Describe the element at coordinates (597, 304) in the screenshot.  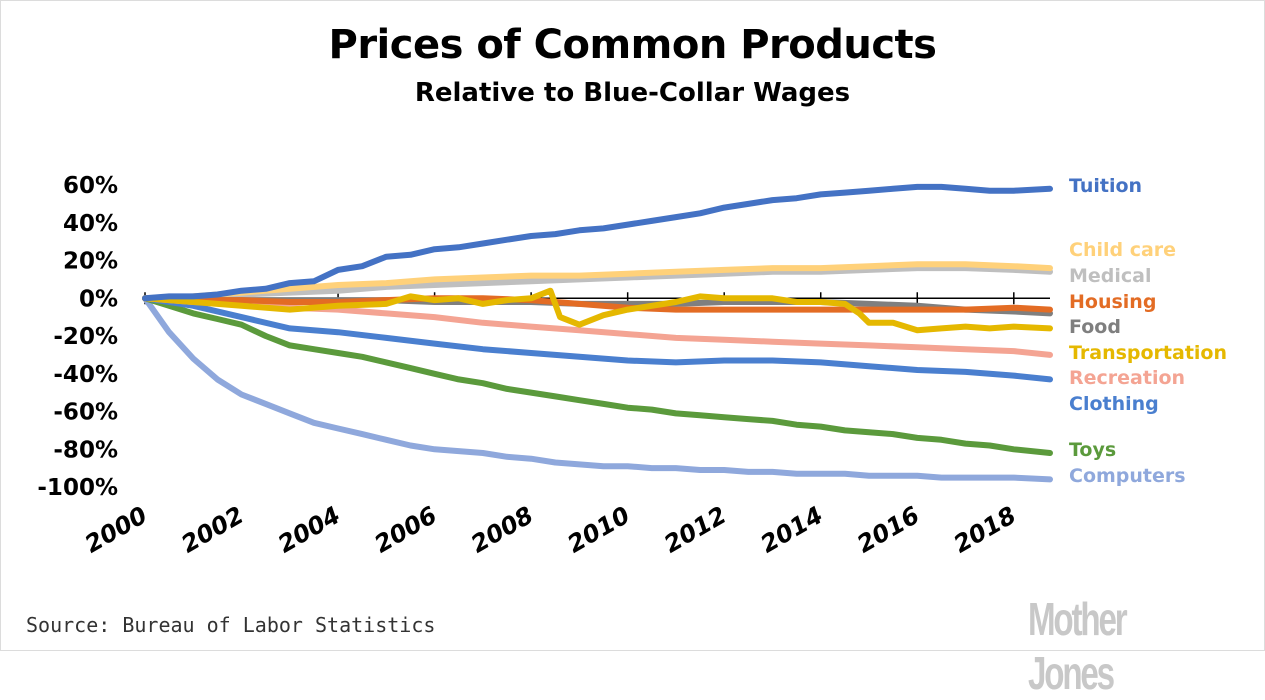
I see `series-line-housing` at that location.